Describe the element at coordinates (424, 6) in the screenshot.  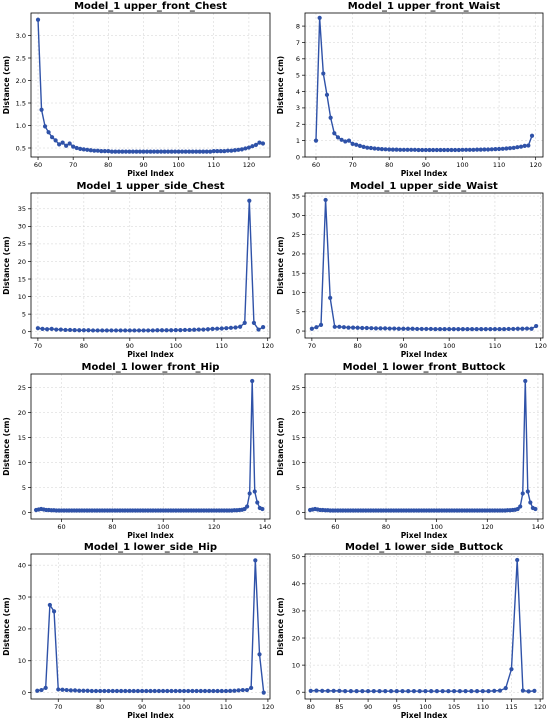
I see `chart-title: Model_1 upper_front_Waist` at that location.